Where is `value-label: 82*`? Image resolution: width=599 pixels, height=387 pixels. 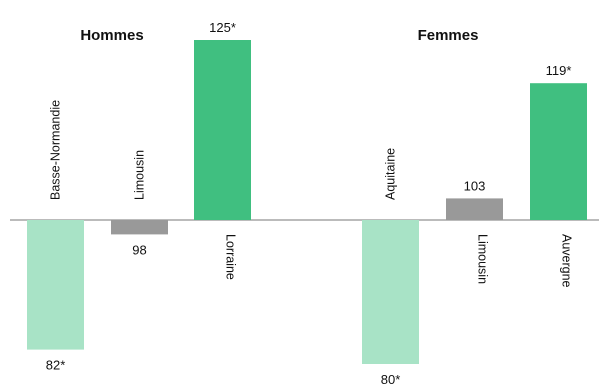
value-label: 82* is located at coordinates (56, 365).